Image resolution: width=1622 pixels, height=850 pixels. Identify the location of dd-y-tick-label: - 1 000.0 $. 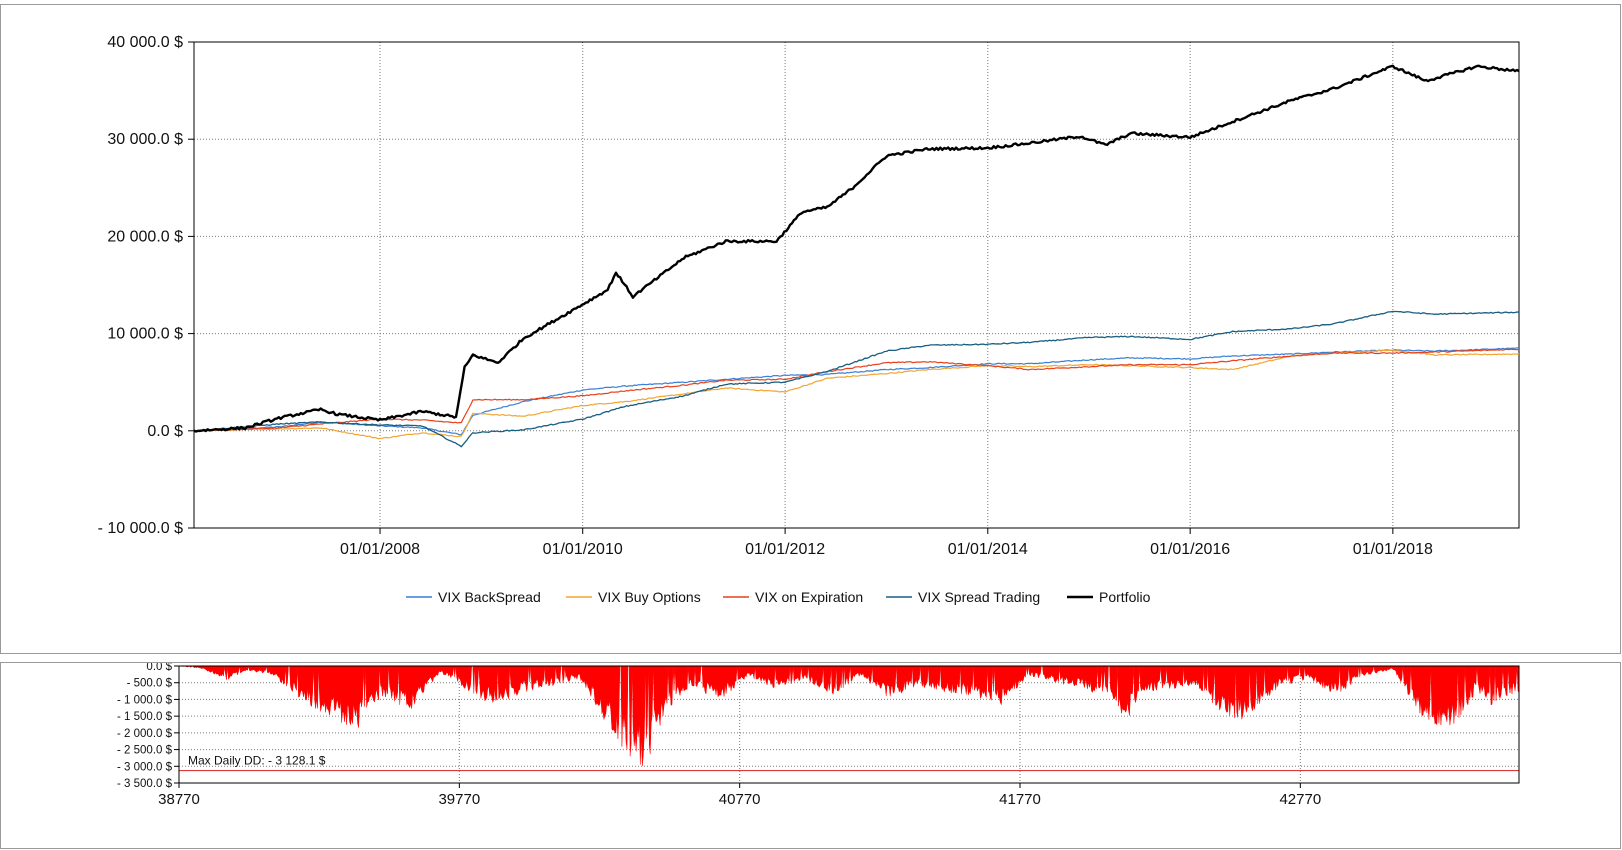
(145, 700).